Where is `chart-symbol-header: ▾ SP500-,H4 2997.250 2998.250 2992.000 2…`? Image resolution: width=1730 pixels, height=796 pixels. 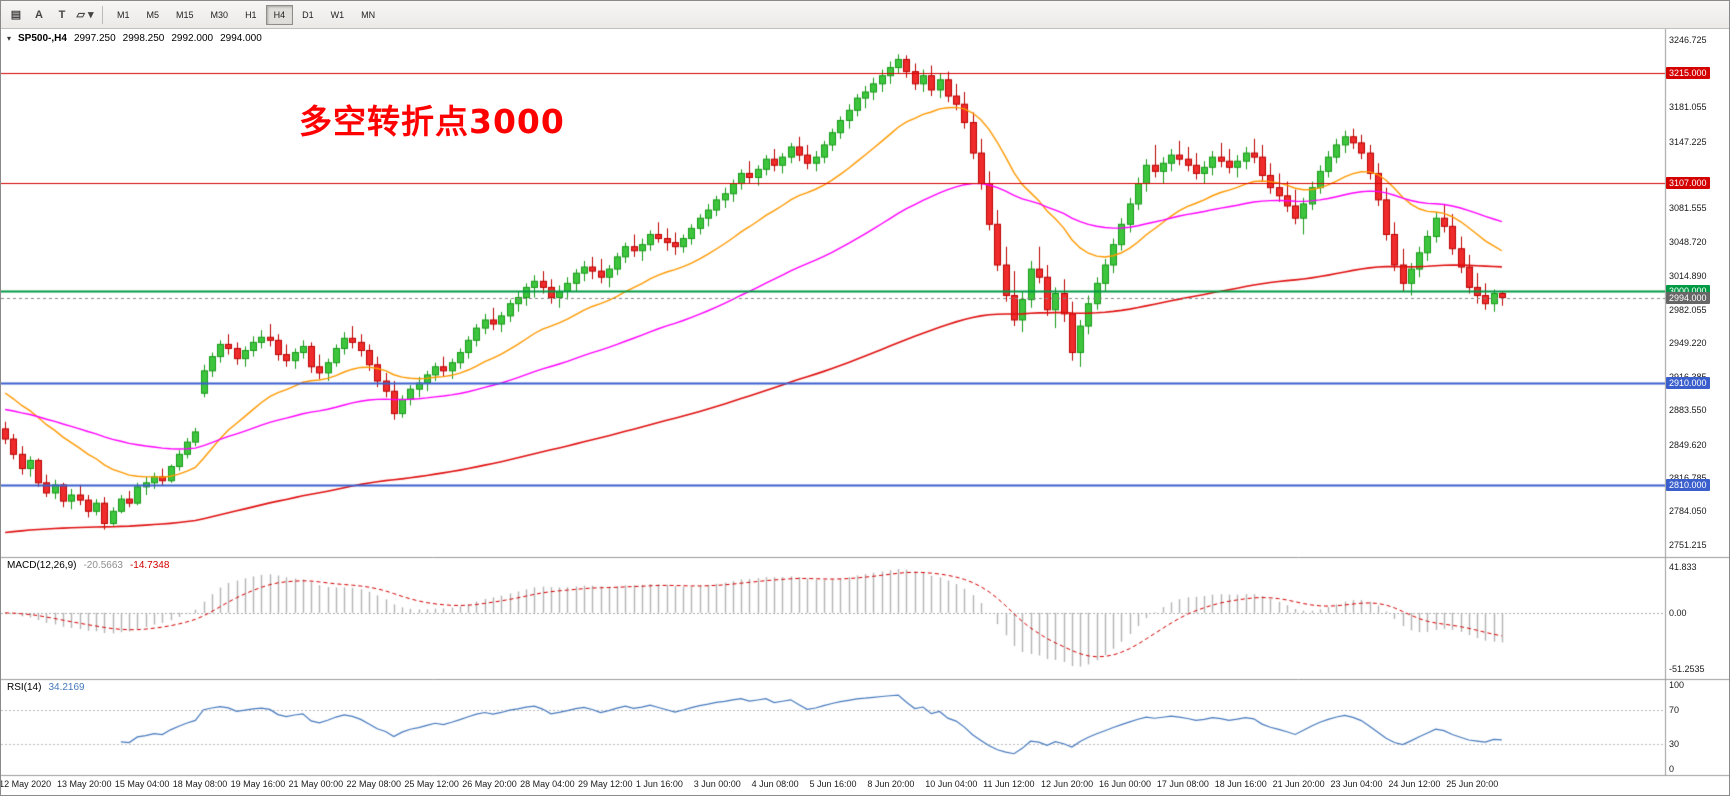
chart-symbol-header: ▾ SP500-,H4 2997.250 2998.250 2992.000 2… is located at coordinates (134, 38).